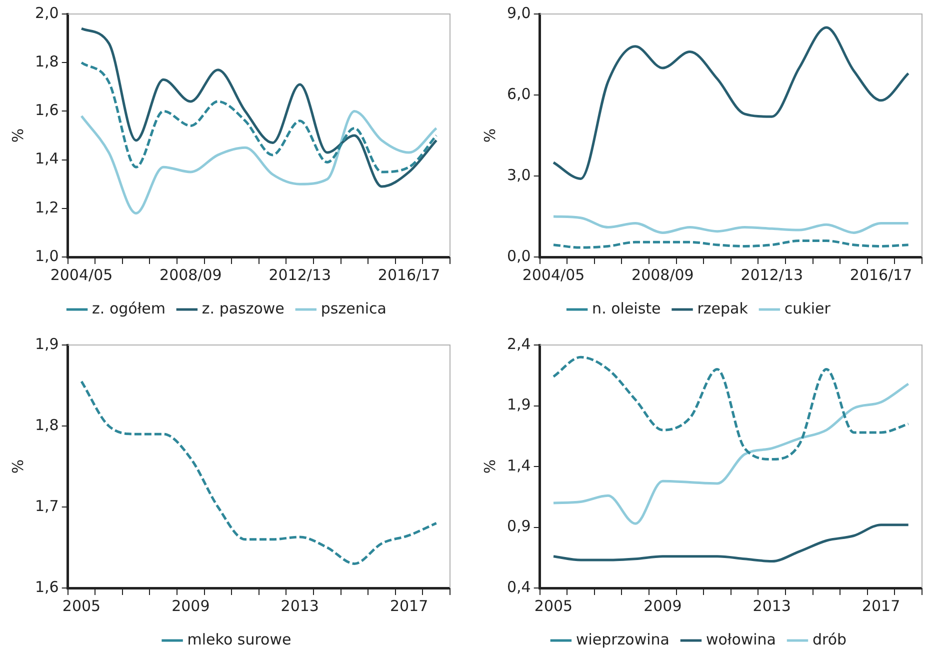  I want to click on legend-label: cukier, so click(808, 308).